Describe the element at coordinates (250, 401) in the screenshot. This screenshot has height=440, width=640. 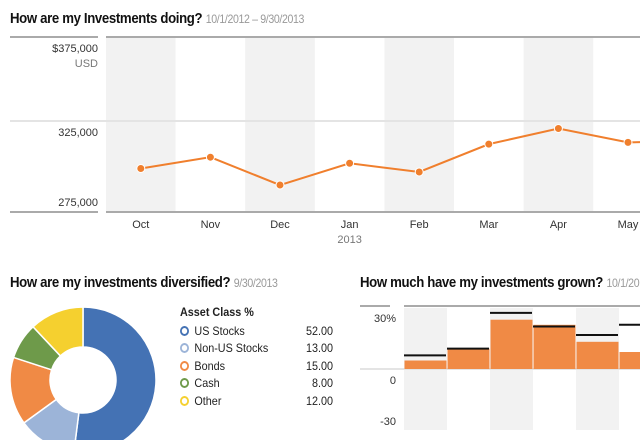
I see `legend-label: Other` at that location.